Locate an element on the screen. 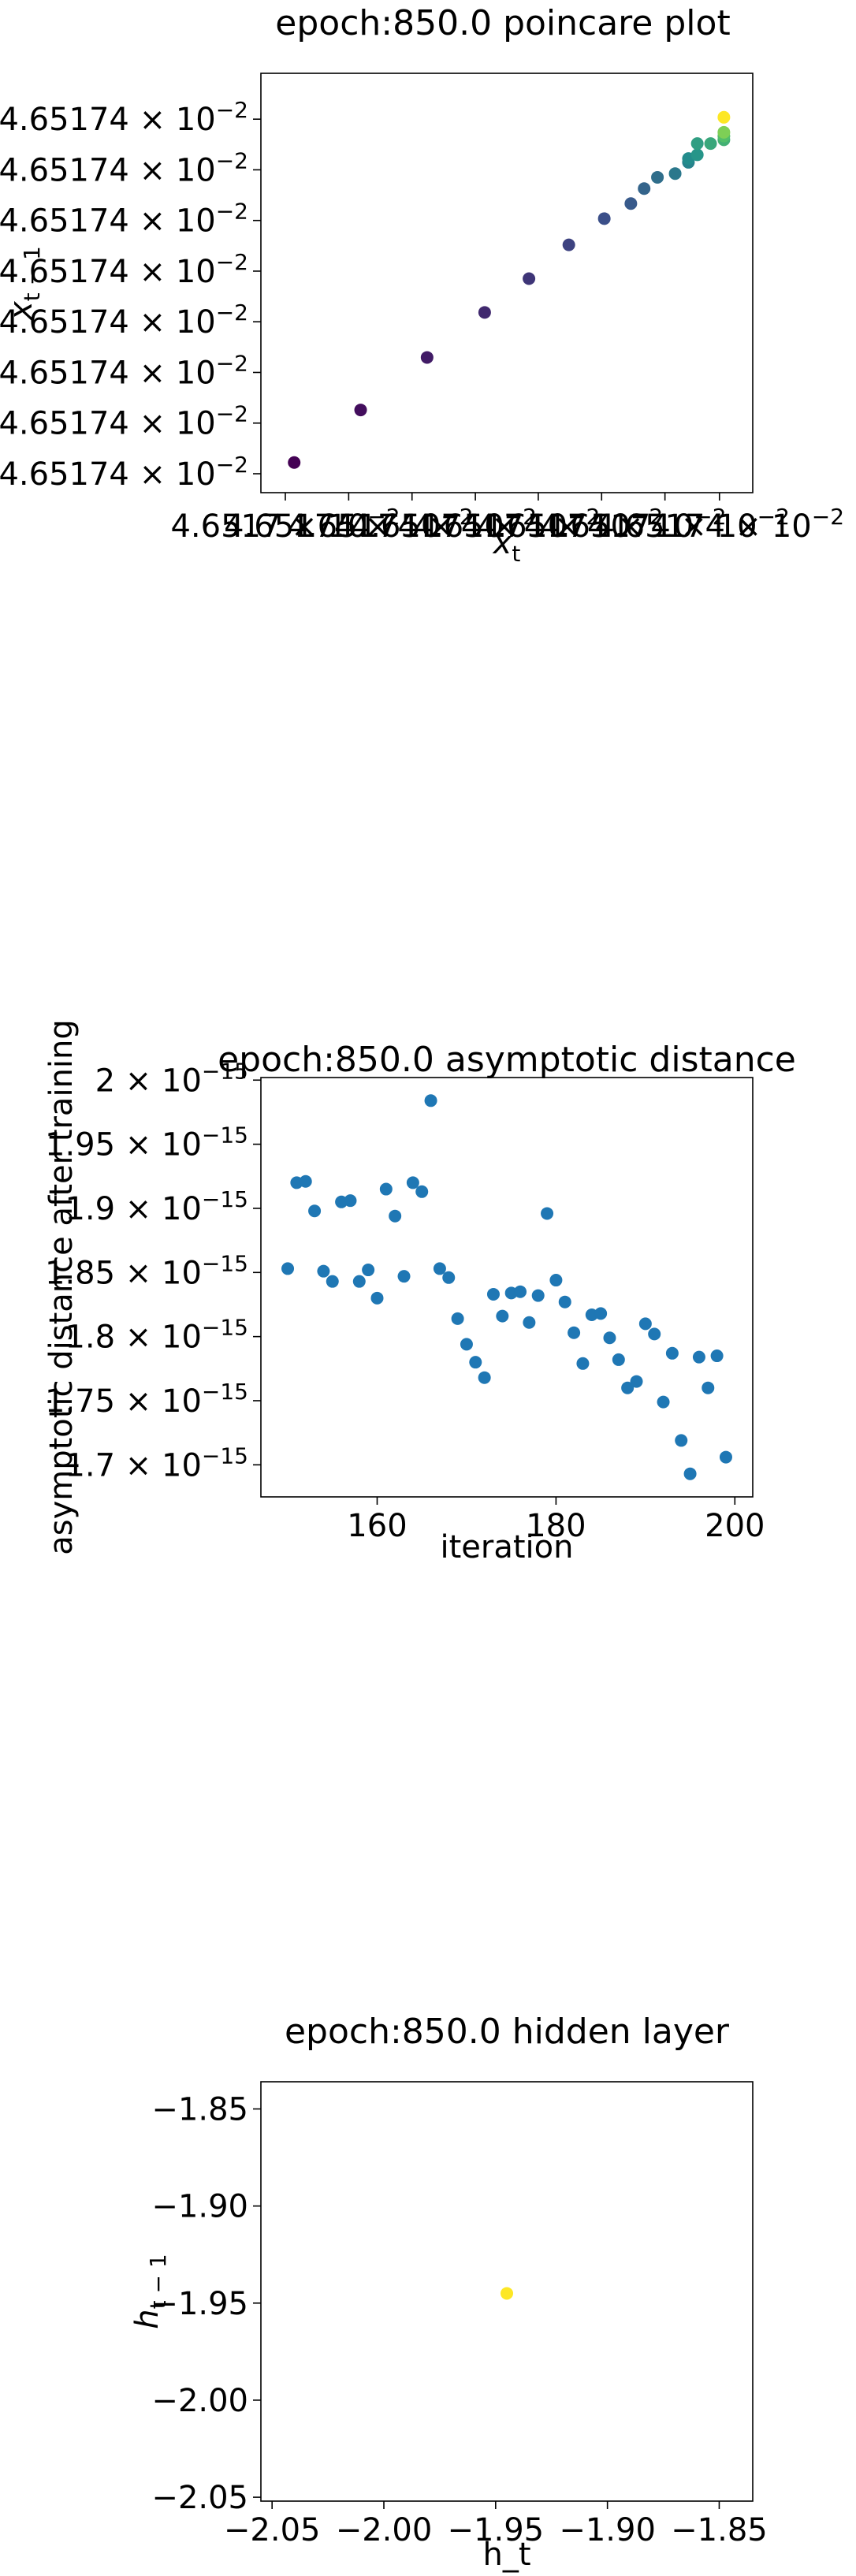 The height and width of the screenshot is (2576, 856). asymptotic-x-tick-label: 180 is located at coordinates (556, 1526).